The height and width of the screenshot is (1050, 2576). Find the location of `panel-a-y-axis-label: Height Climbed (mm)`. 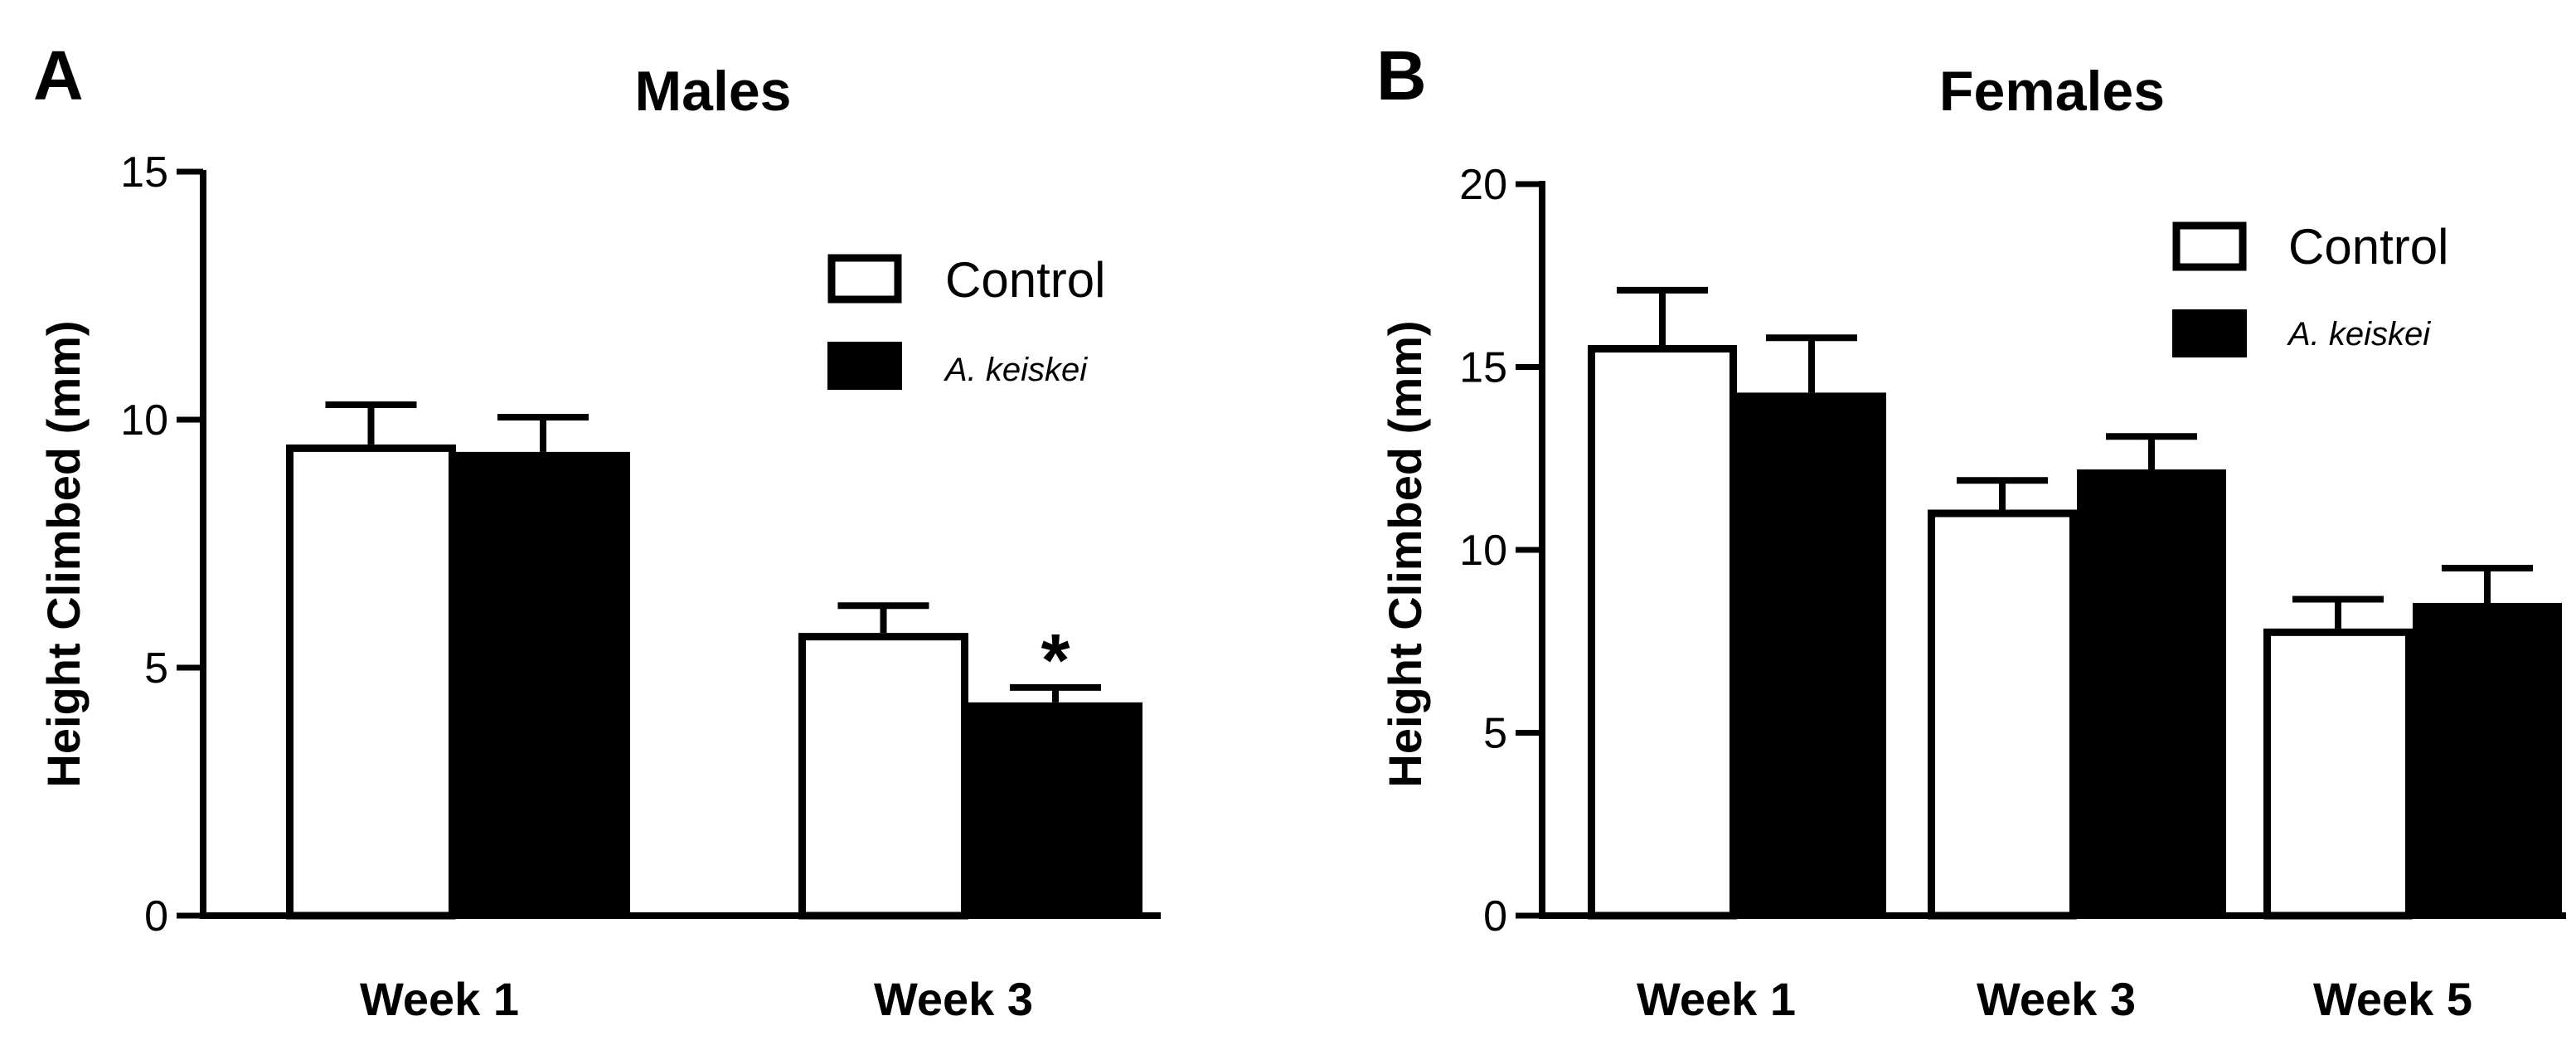

panel-a-y-axis-label: Height Climbed (mm) is located at coordinates (63, 553).